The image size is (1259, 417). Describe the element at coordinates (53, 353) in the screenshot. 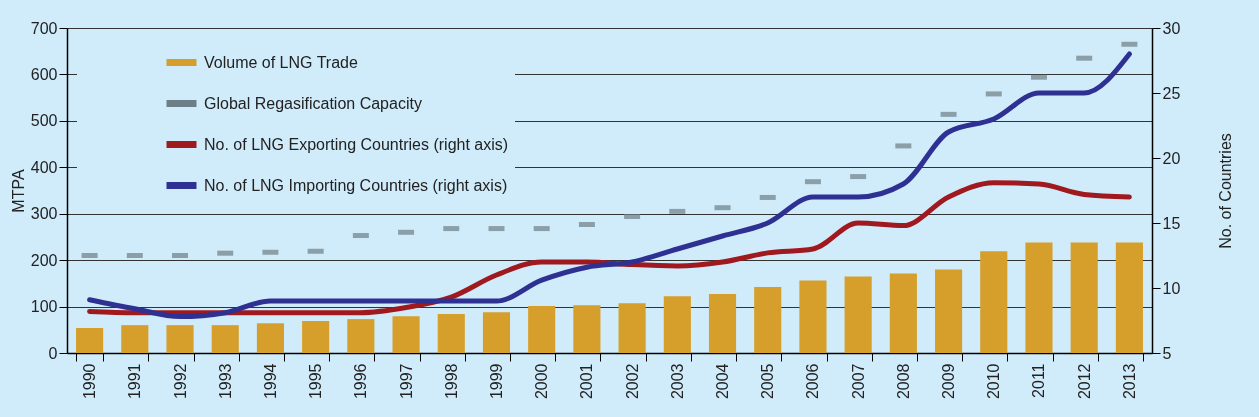

I see `y-tick-label: 0` at that location.